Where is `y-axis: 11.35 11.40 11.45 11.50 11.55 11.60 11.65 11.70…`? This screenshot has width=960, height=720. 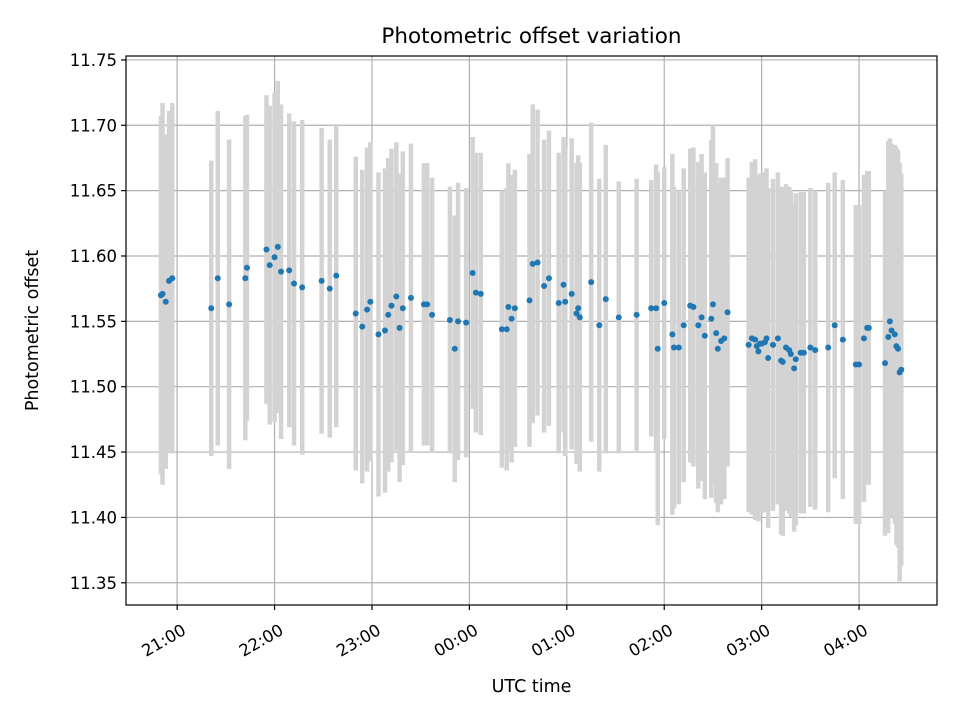 y-axis: 11.35 11.40 11.45 11.50 11.55 11.60 11.65 11.70… is located at coordinates (98, 322).